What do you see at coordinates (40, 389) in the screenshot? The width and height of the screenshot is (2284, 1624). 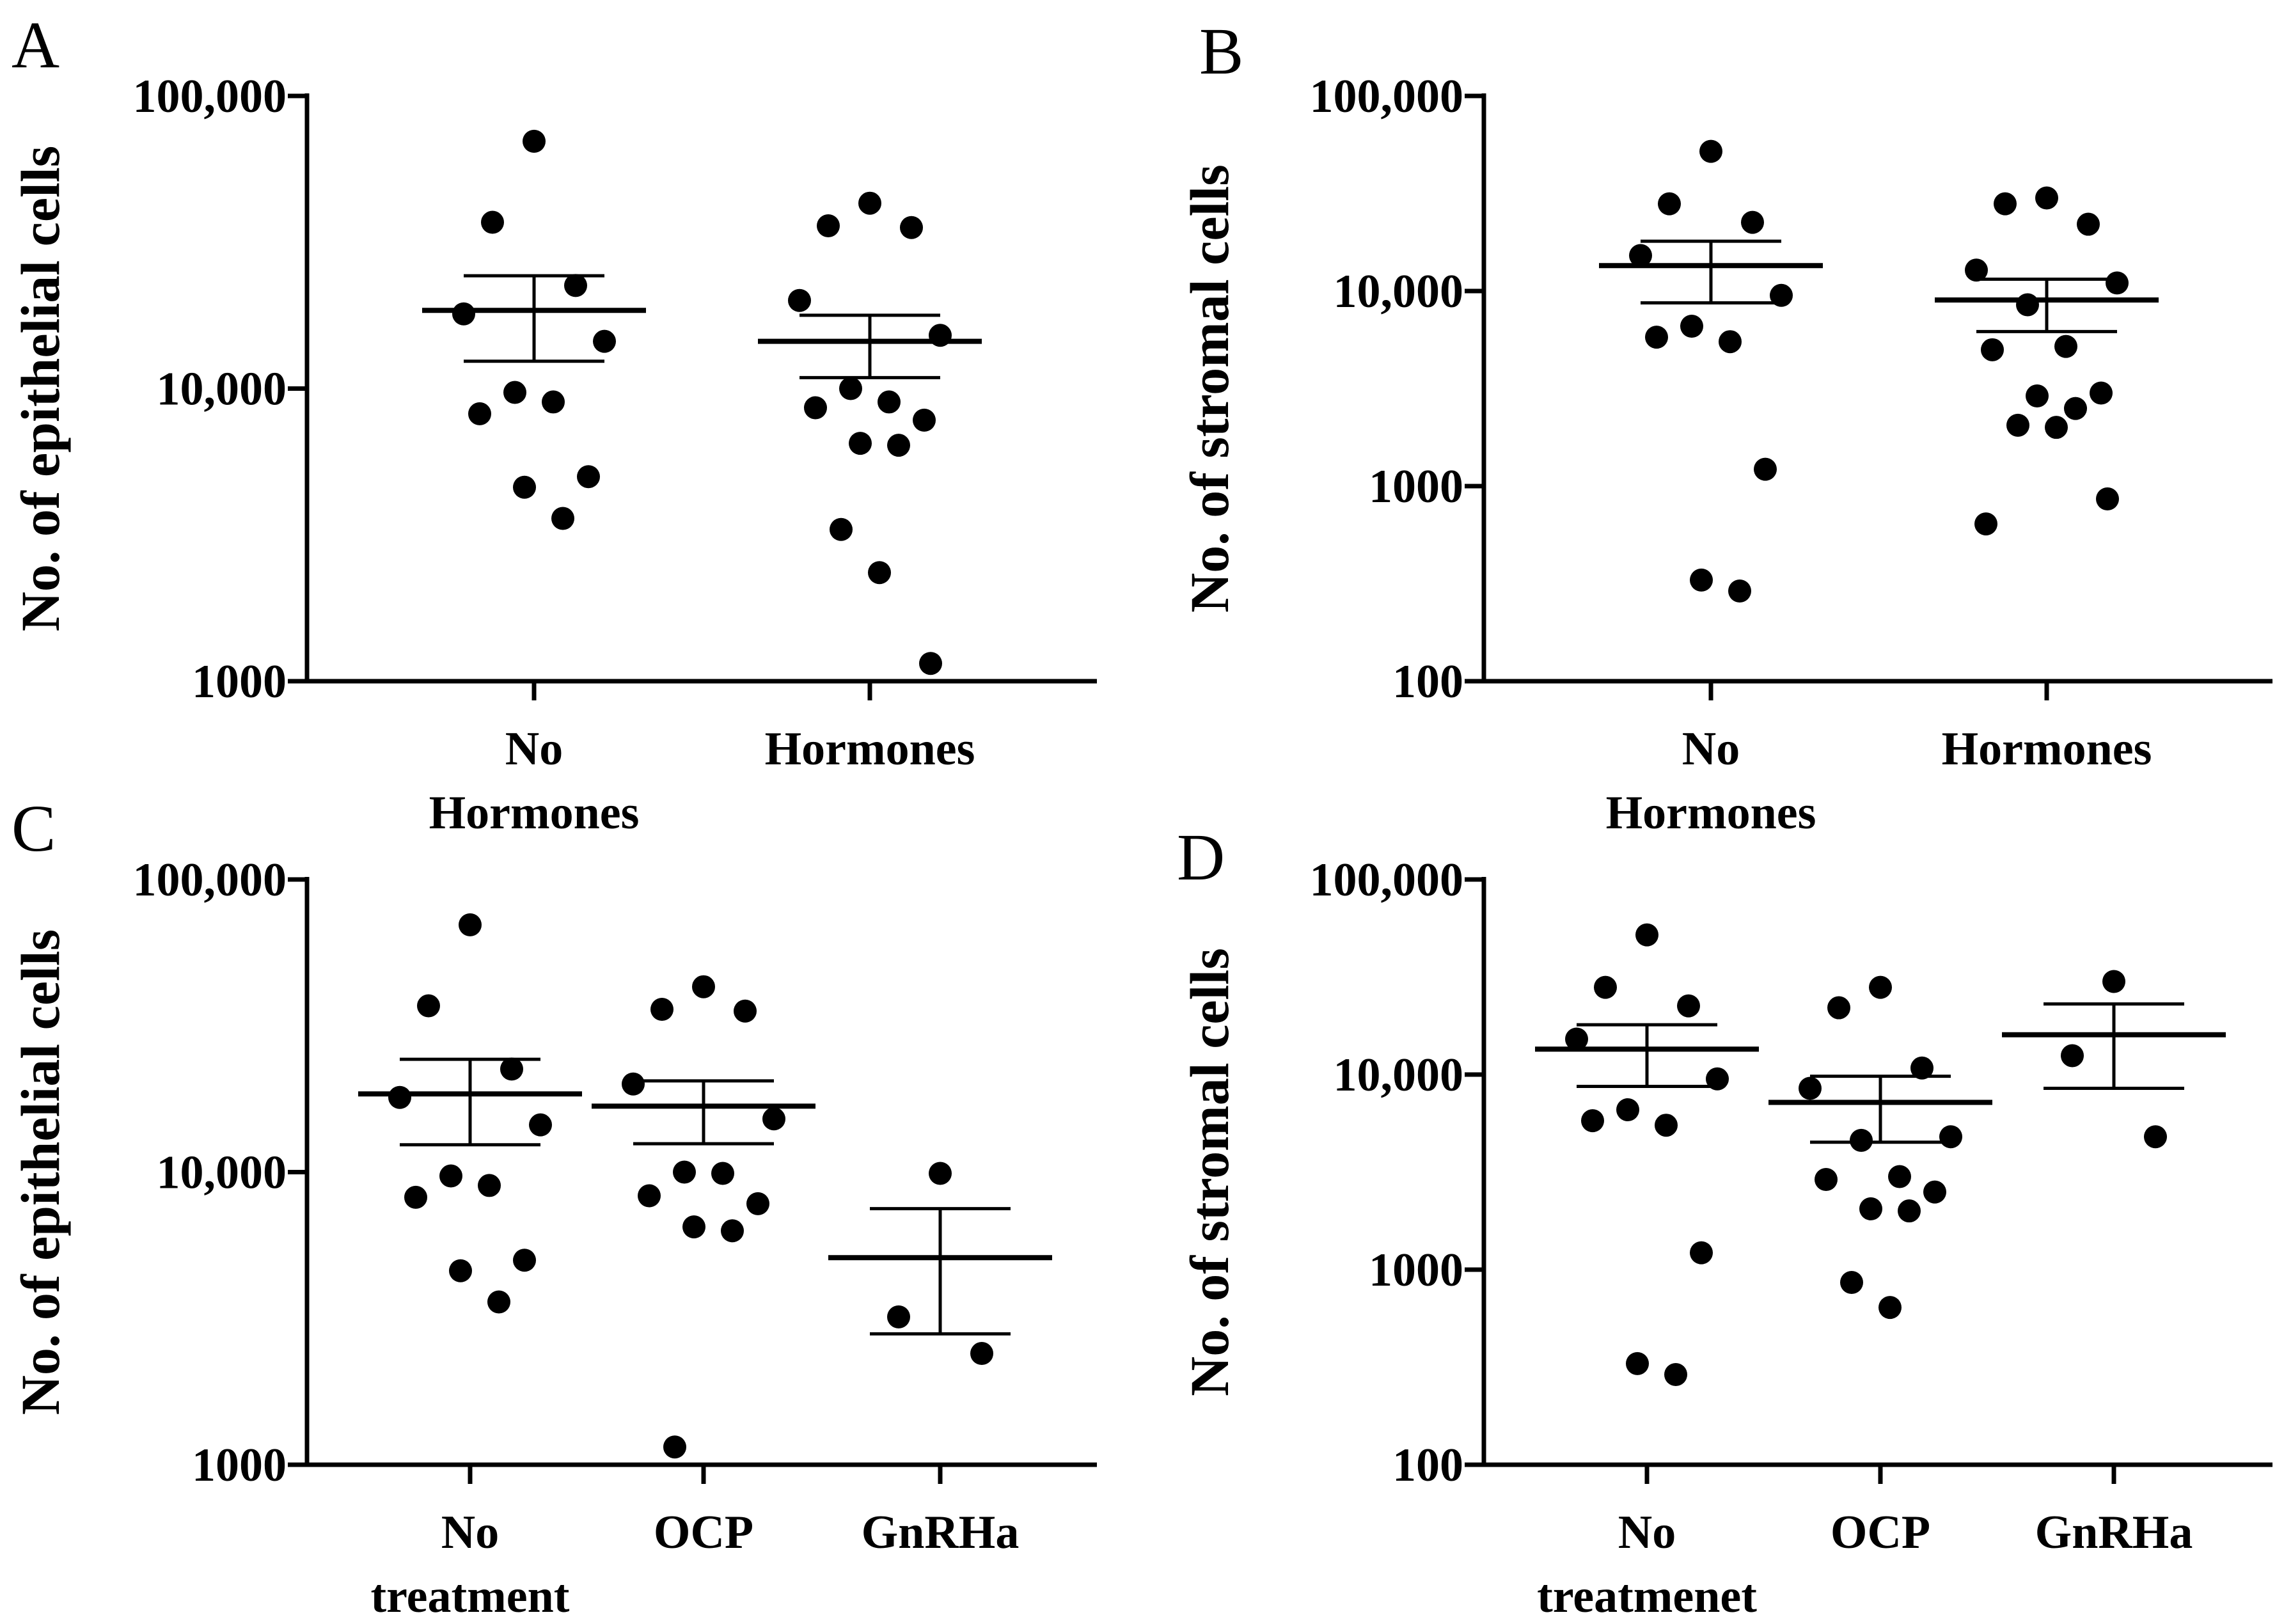 I see `y-axis-title: No. of epithelial cells` at bounding box center [40, 389].